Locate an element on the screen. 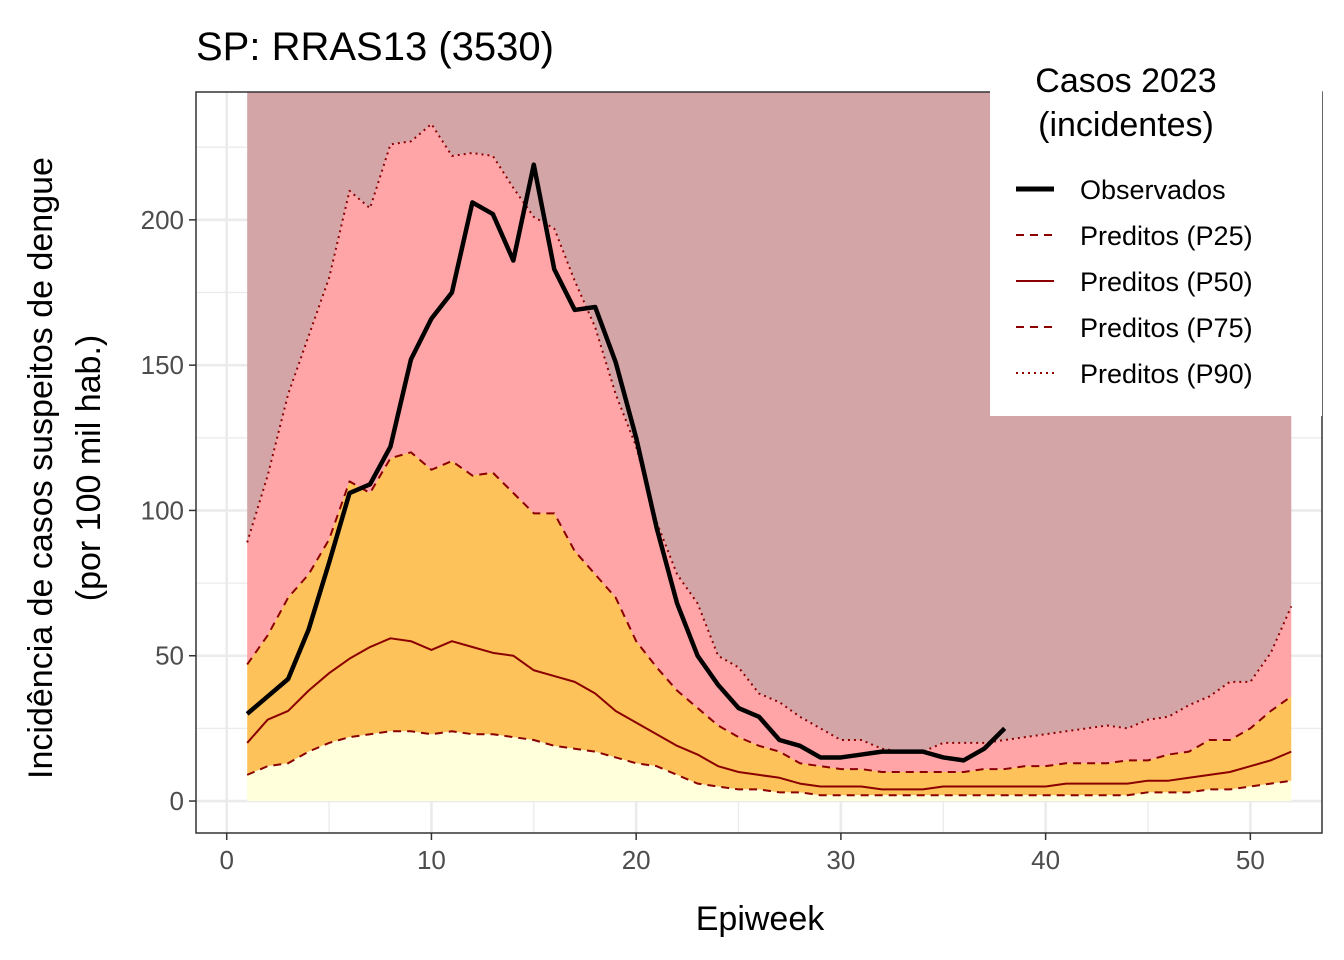 This screenshot has height=960, width=1344. x-tick-label: 0 is located at coordinates (226, 860).